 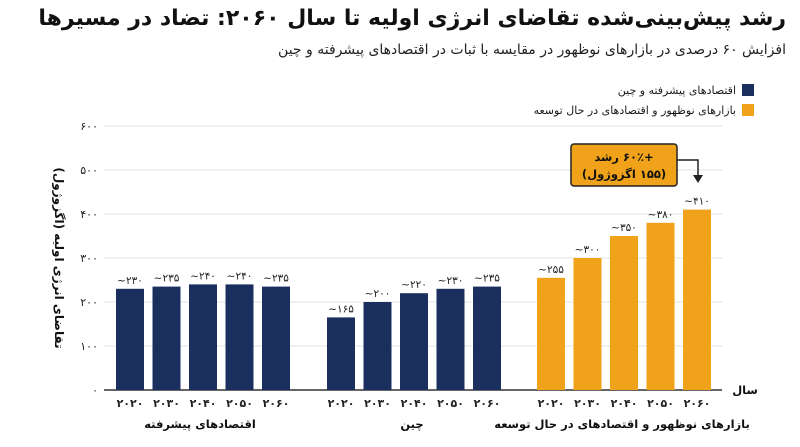 I want to click on y-tick-label: ۱۰۰, so click(x=89, y=346).